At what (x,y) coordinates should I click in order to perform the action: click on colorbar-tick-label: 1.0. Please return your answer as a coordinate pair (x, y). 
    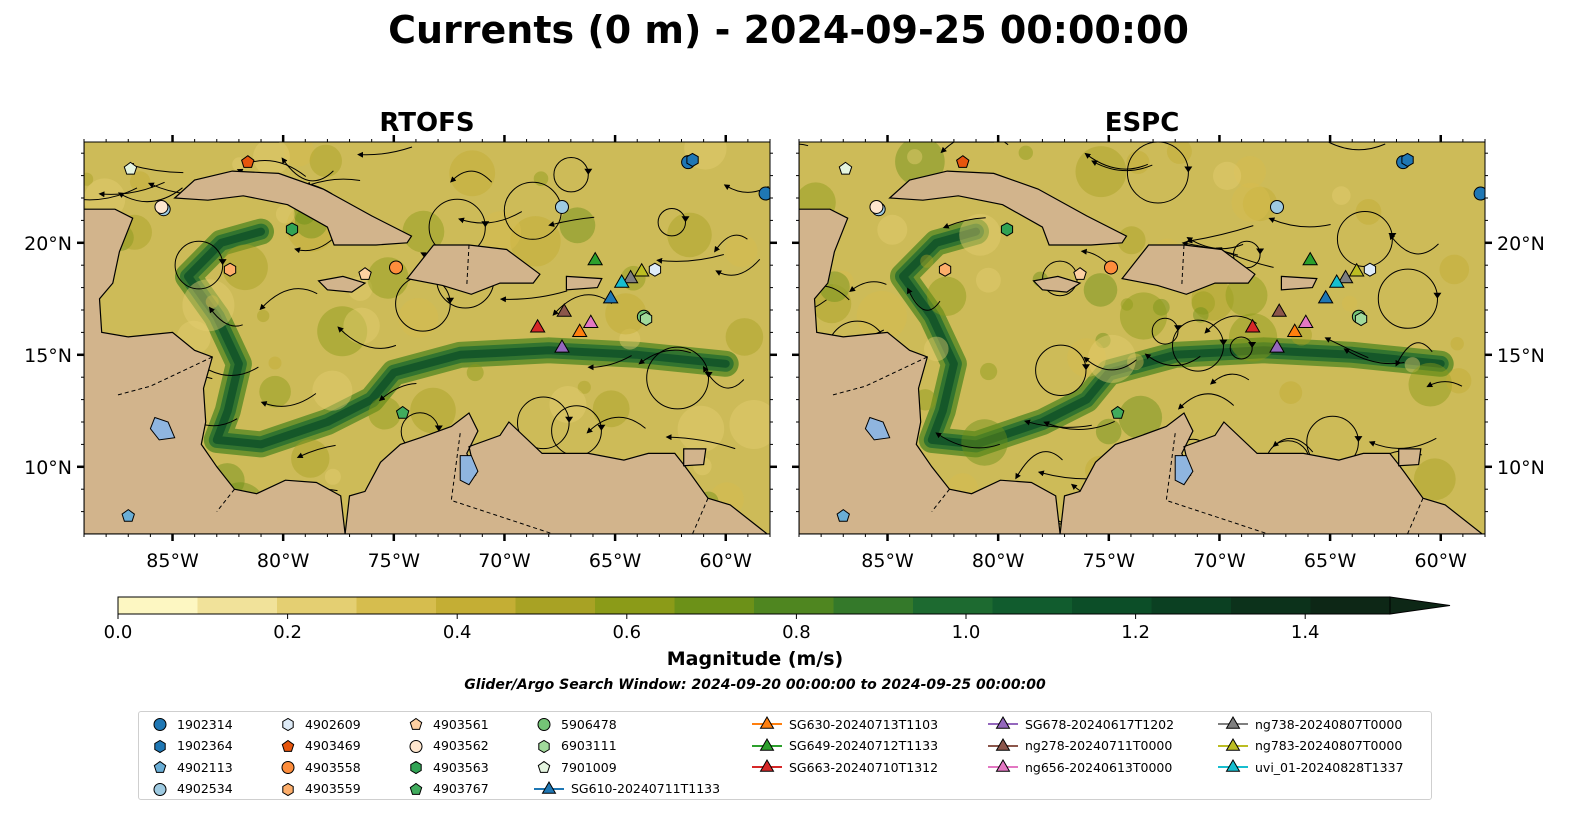
    Looking at the image, I should click on (966, 632).